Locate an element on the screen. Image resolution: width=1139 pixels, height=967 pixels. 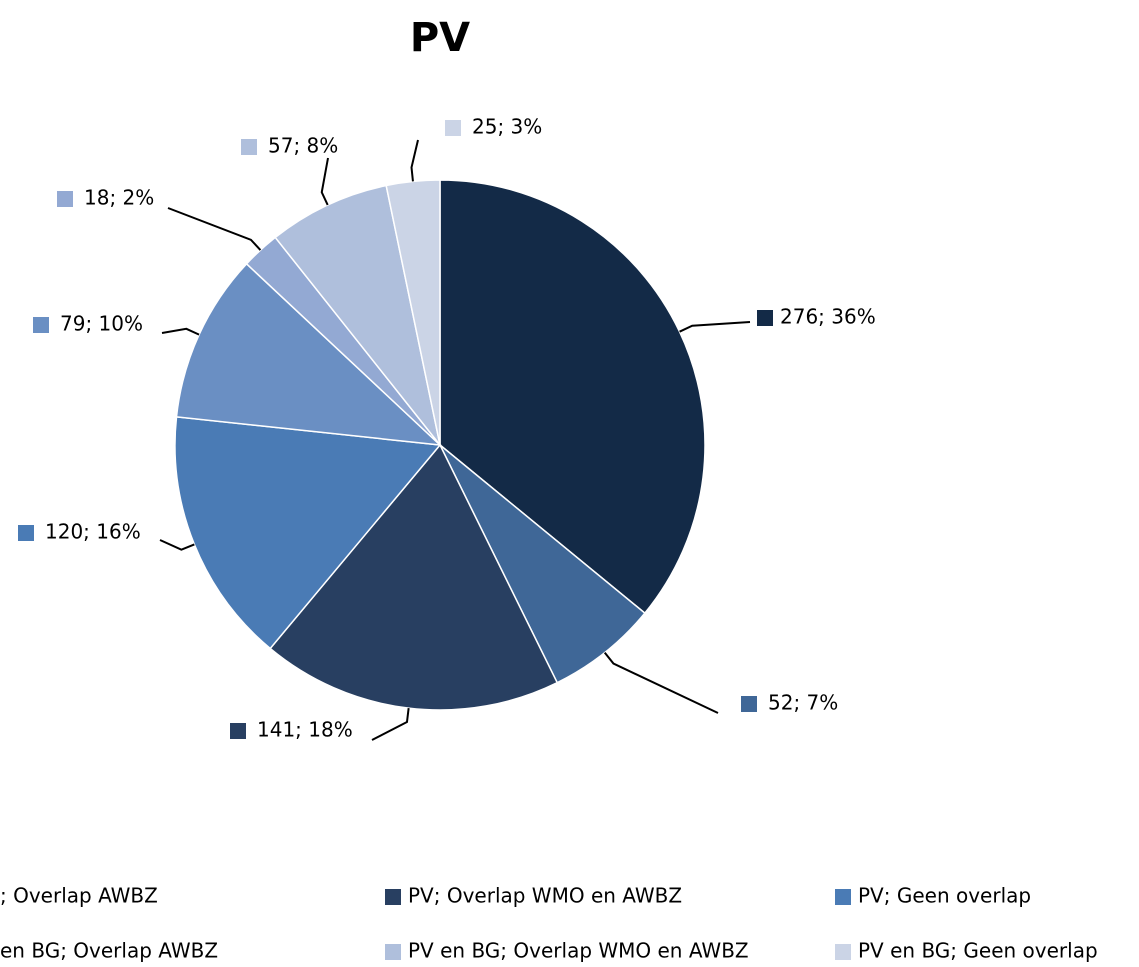
data-label: 141; 18% is located at coordinates (305, 730).